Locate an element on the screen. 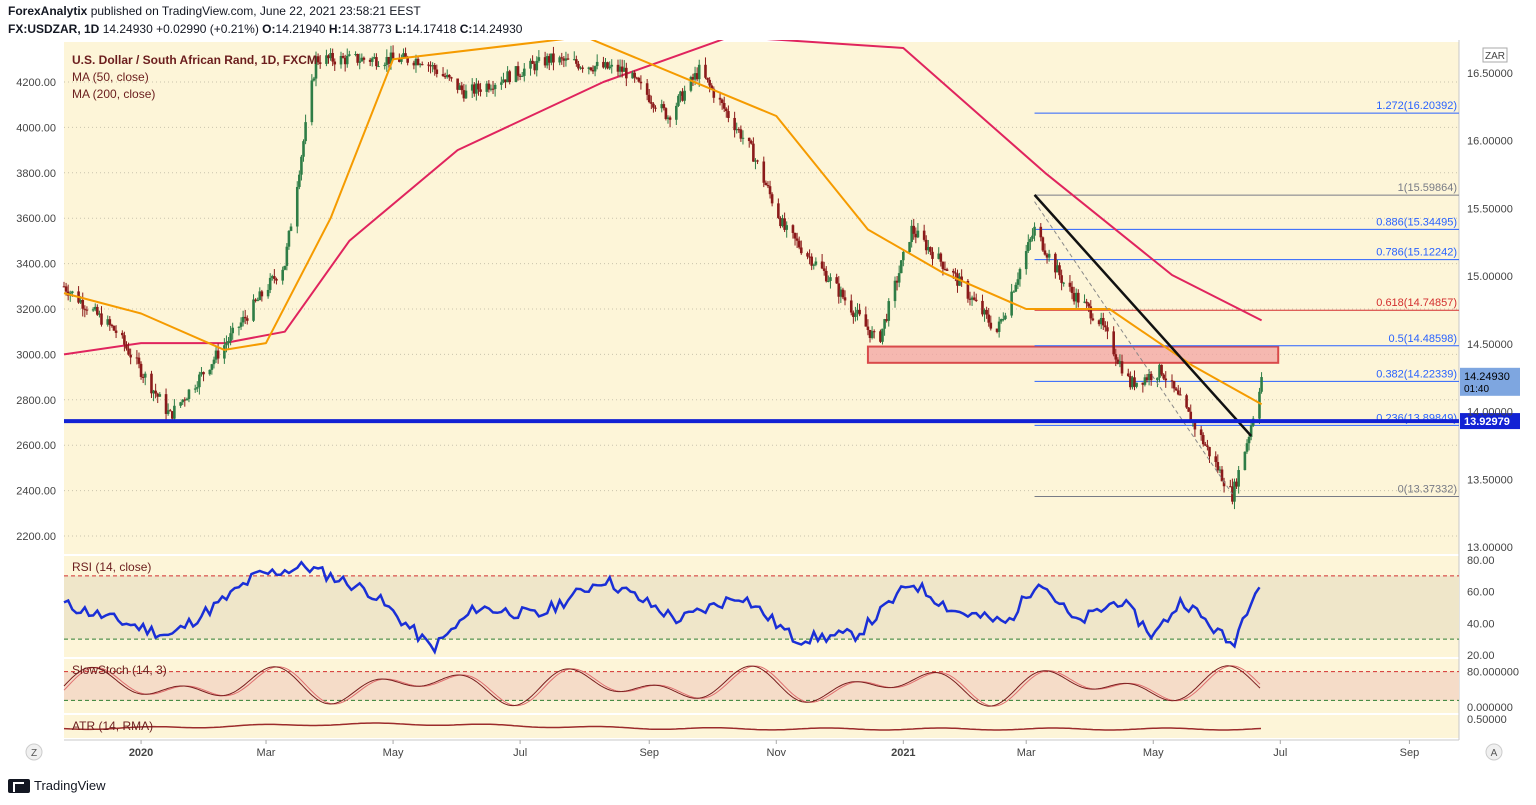  left-axis-tick-3: 3600.00 is located at coordinates (36, 219).